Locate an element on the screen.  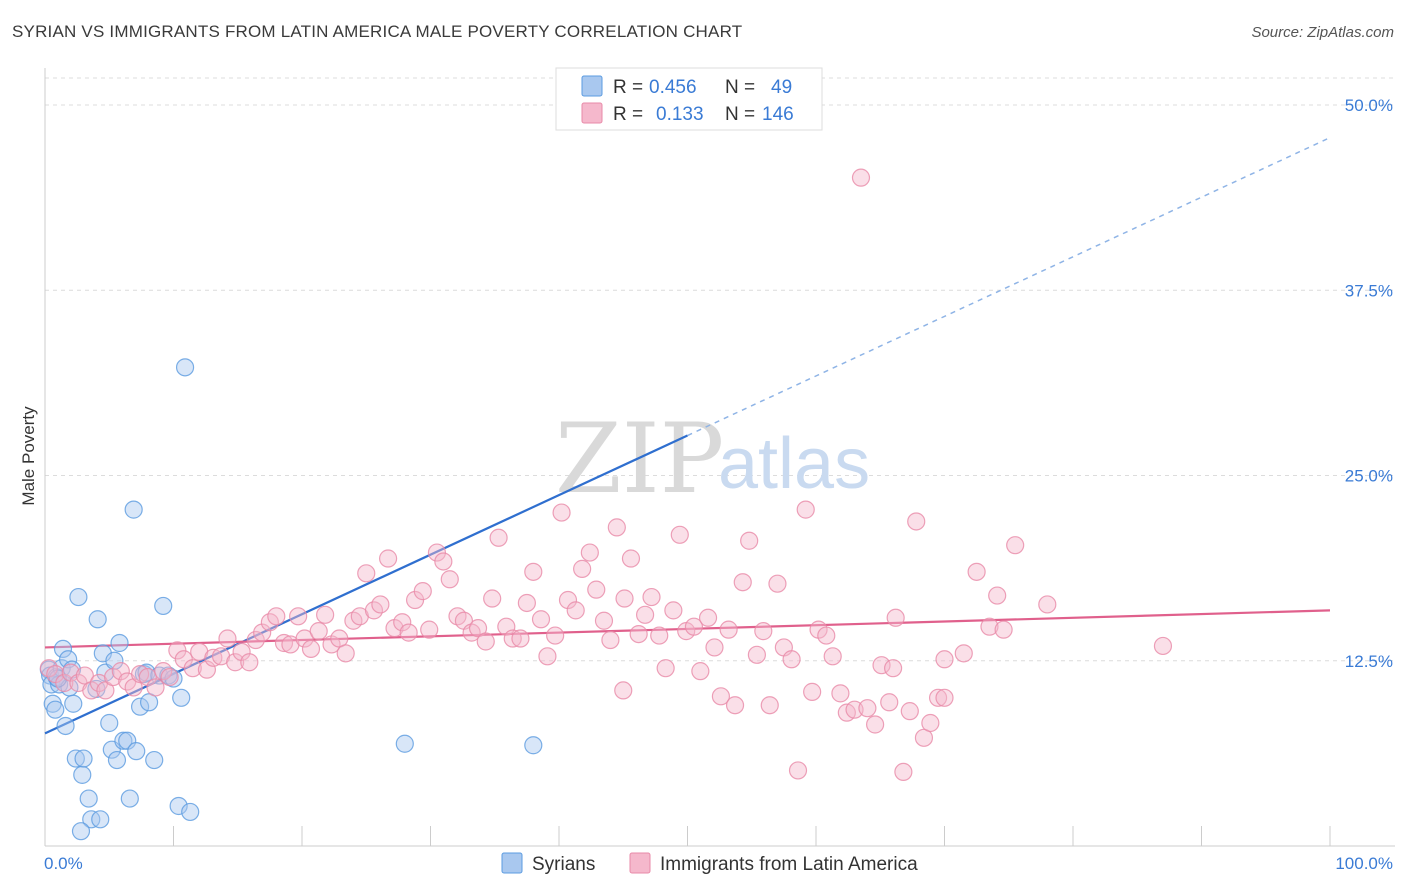
source-credit: Source: ZipAtlas.com is located at coordinates (1322, 32).